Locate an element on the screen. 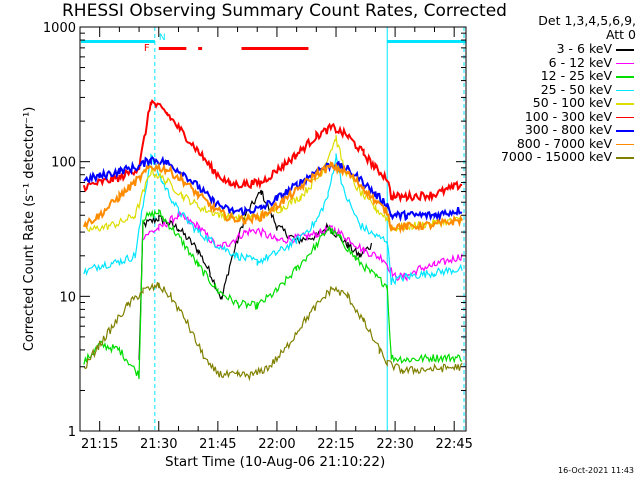  legend-label: 50 - 100 keV is located at coordinates (572, 102).